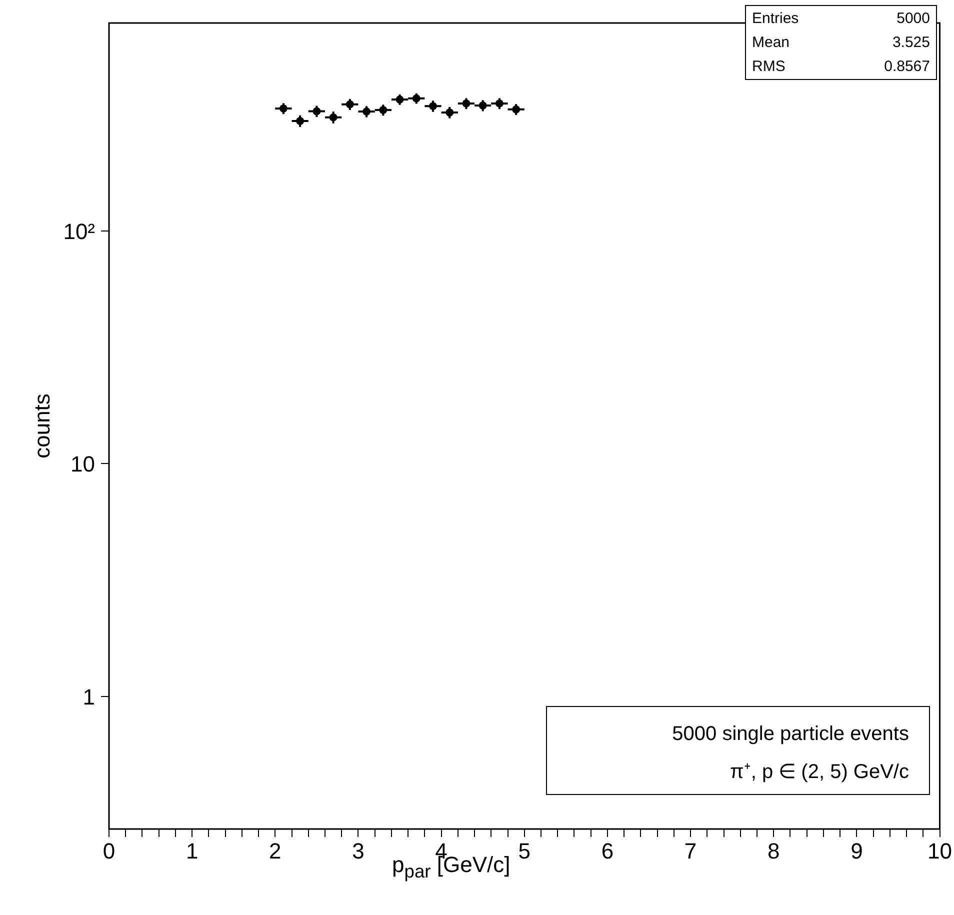  What do you see at coordinates (524, 851) in the screenshot?
I see `x-tick-label: 5` at bounding box center [524, 851].